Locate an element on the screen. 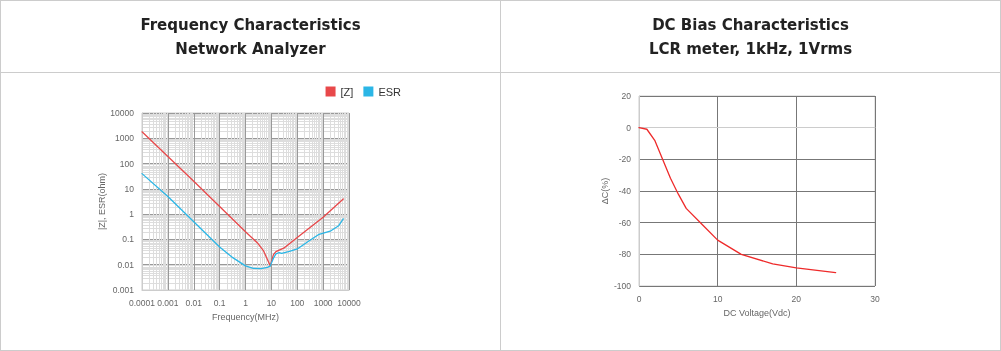 The width and height of the screenshot is (1001, 351). x-axis-title: DC Voltage(Vdc) is located at coordinates (757, 312).